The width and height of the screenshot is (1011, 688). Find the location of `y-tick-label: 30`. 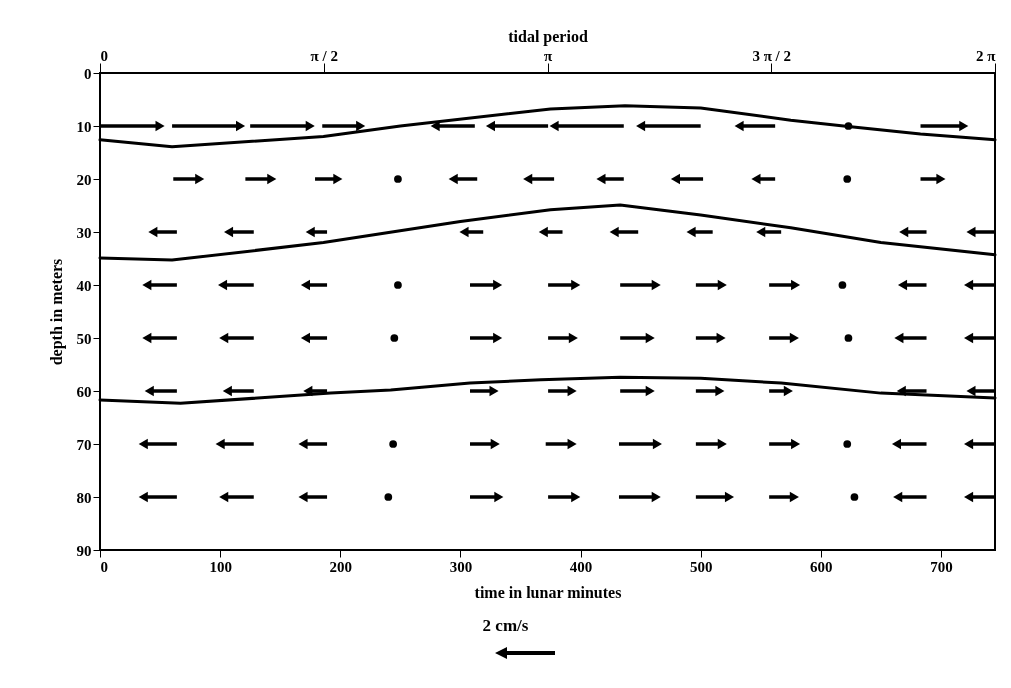

y-tick-label: 30 is located at coordinates (84, 232).